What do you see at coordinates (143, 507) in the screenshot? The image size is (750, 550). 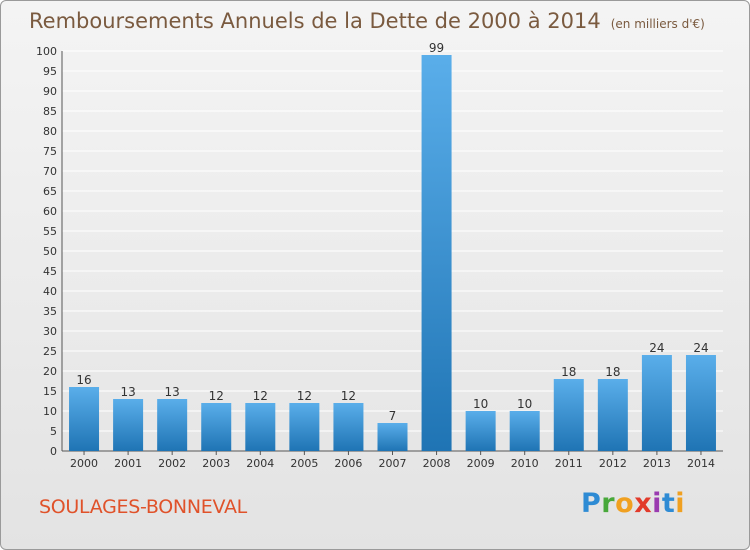 I see `commune-name: SOULAGES-BONNEVAL` at bounding box center [143, 507].